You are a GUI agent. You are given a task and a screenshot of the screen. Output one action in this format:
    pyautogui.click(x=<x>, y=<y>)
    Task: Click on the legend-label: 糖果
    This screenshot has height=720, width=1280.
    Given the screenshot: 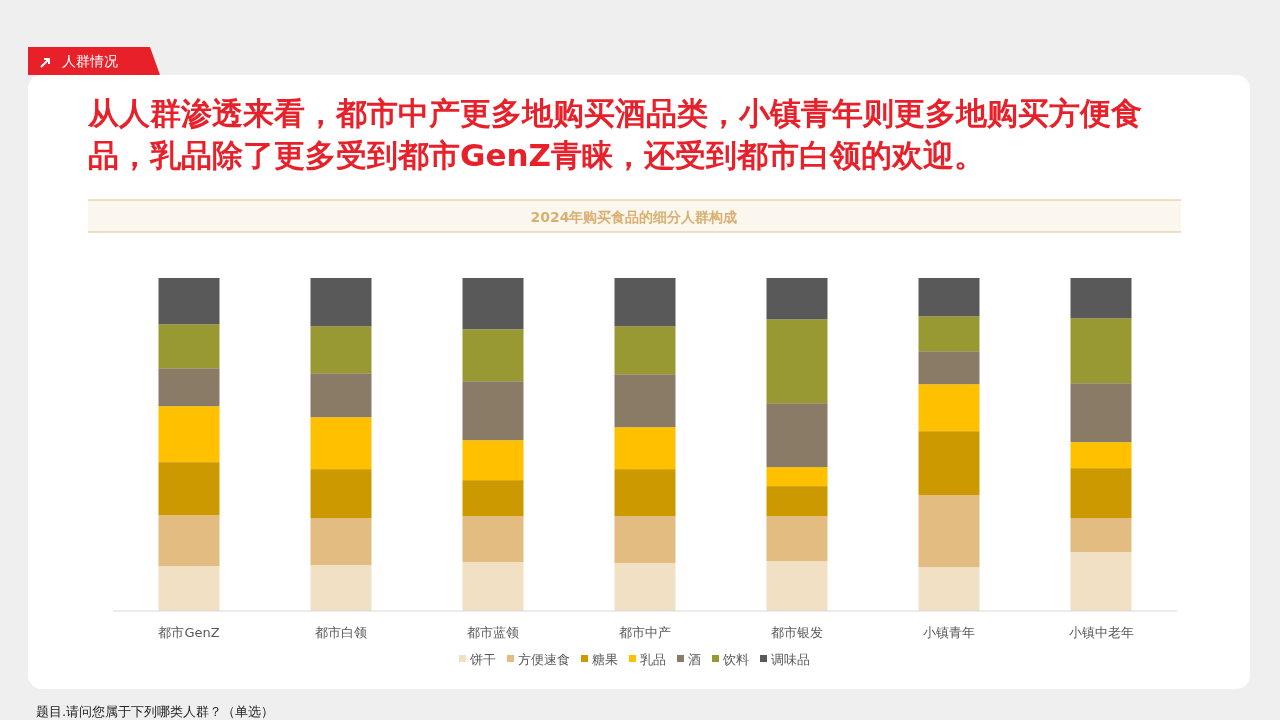 What is the action you would take?
    pyautogui.click(x=605, y=659)
    